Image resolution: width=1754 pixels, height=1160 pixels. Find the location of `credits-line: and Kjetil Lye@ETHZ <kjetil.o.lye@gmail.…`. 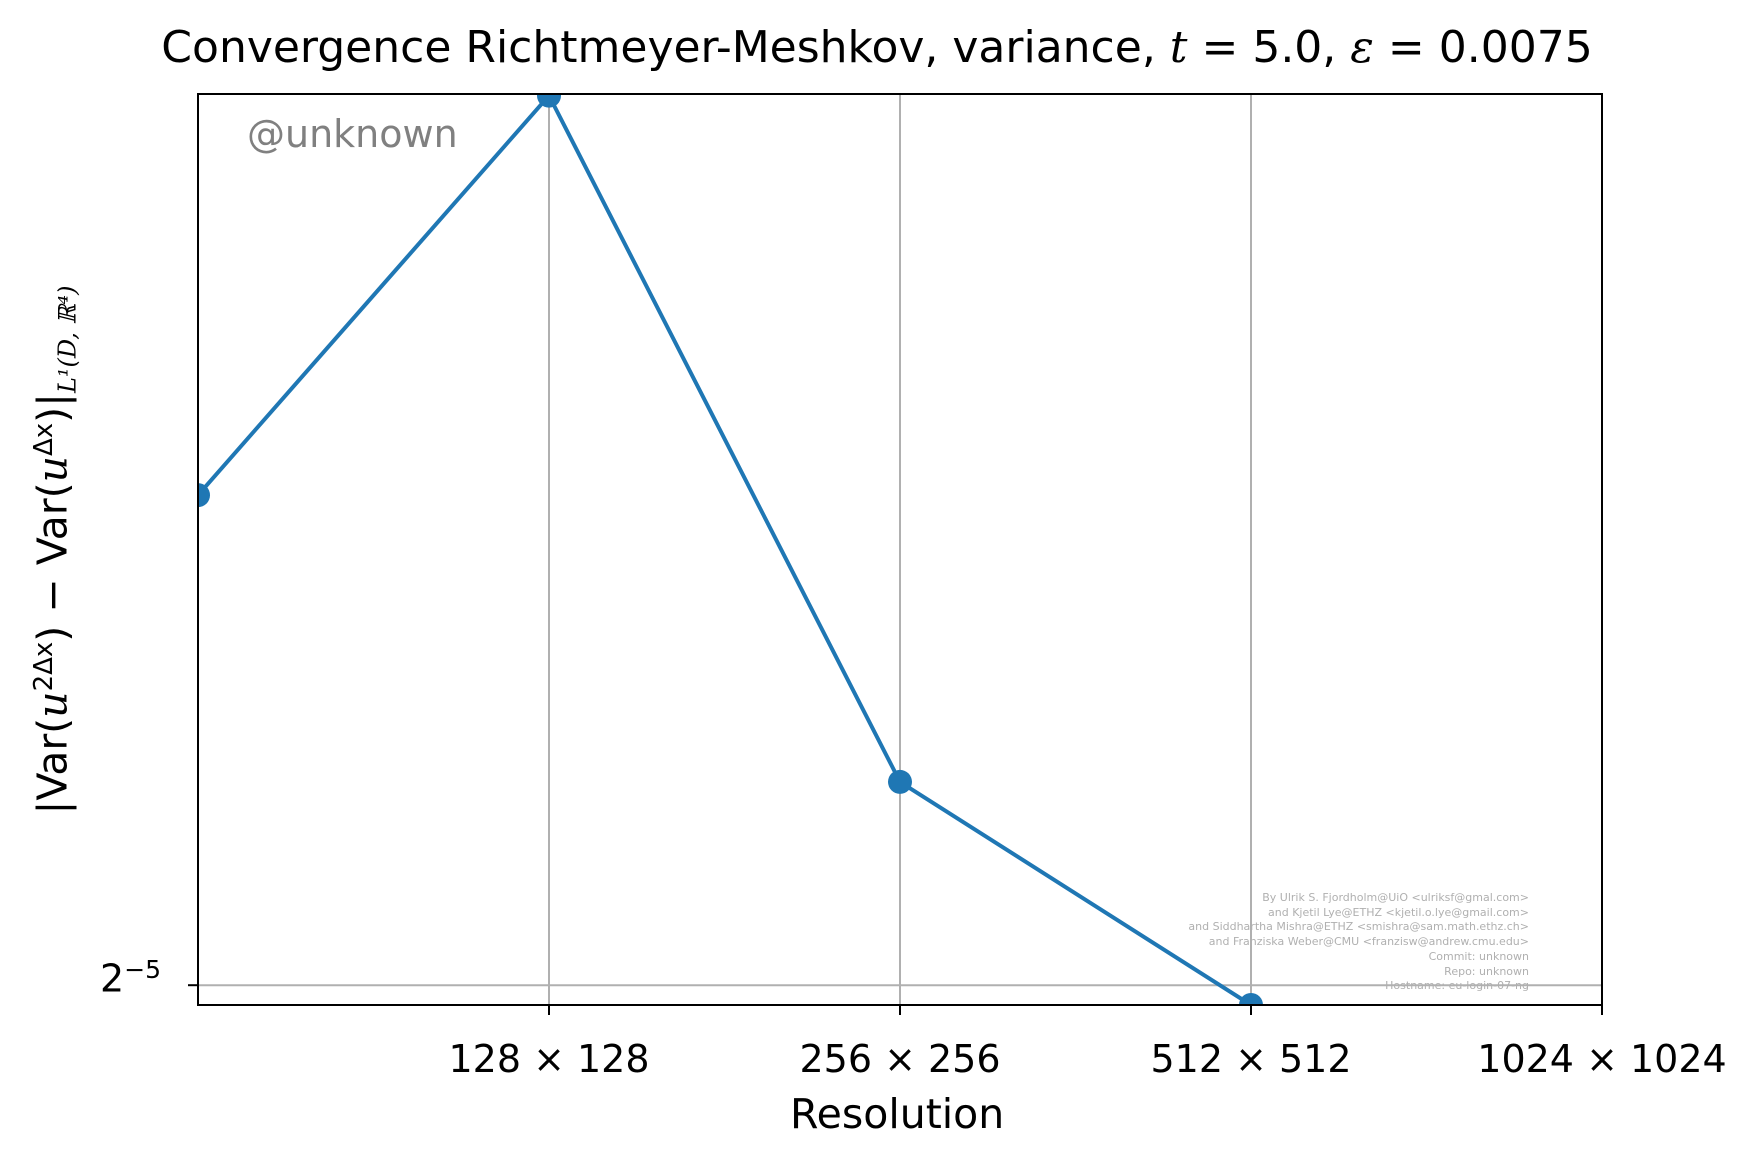

credits-line: and Kjetil Lye@ETHZ <kjetil.o.lye@gmail.… is located at coordinates (1398, 912).